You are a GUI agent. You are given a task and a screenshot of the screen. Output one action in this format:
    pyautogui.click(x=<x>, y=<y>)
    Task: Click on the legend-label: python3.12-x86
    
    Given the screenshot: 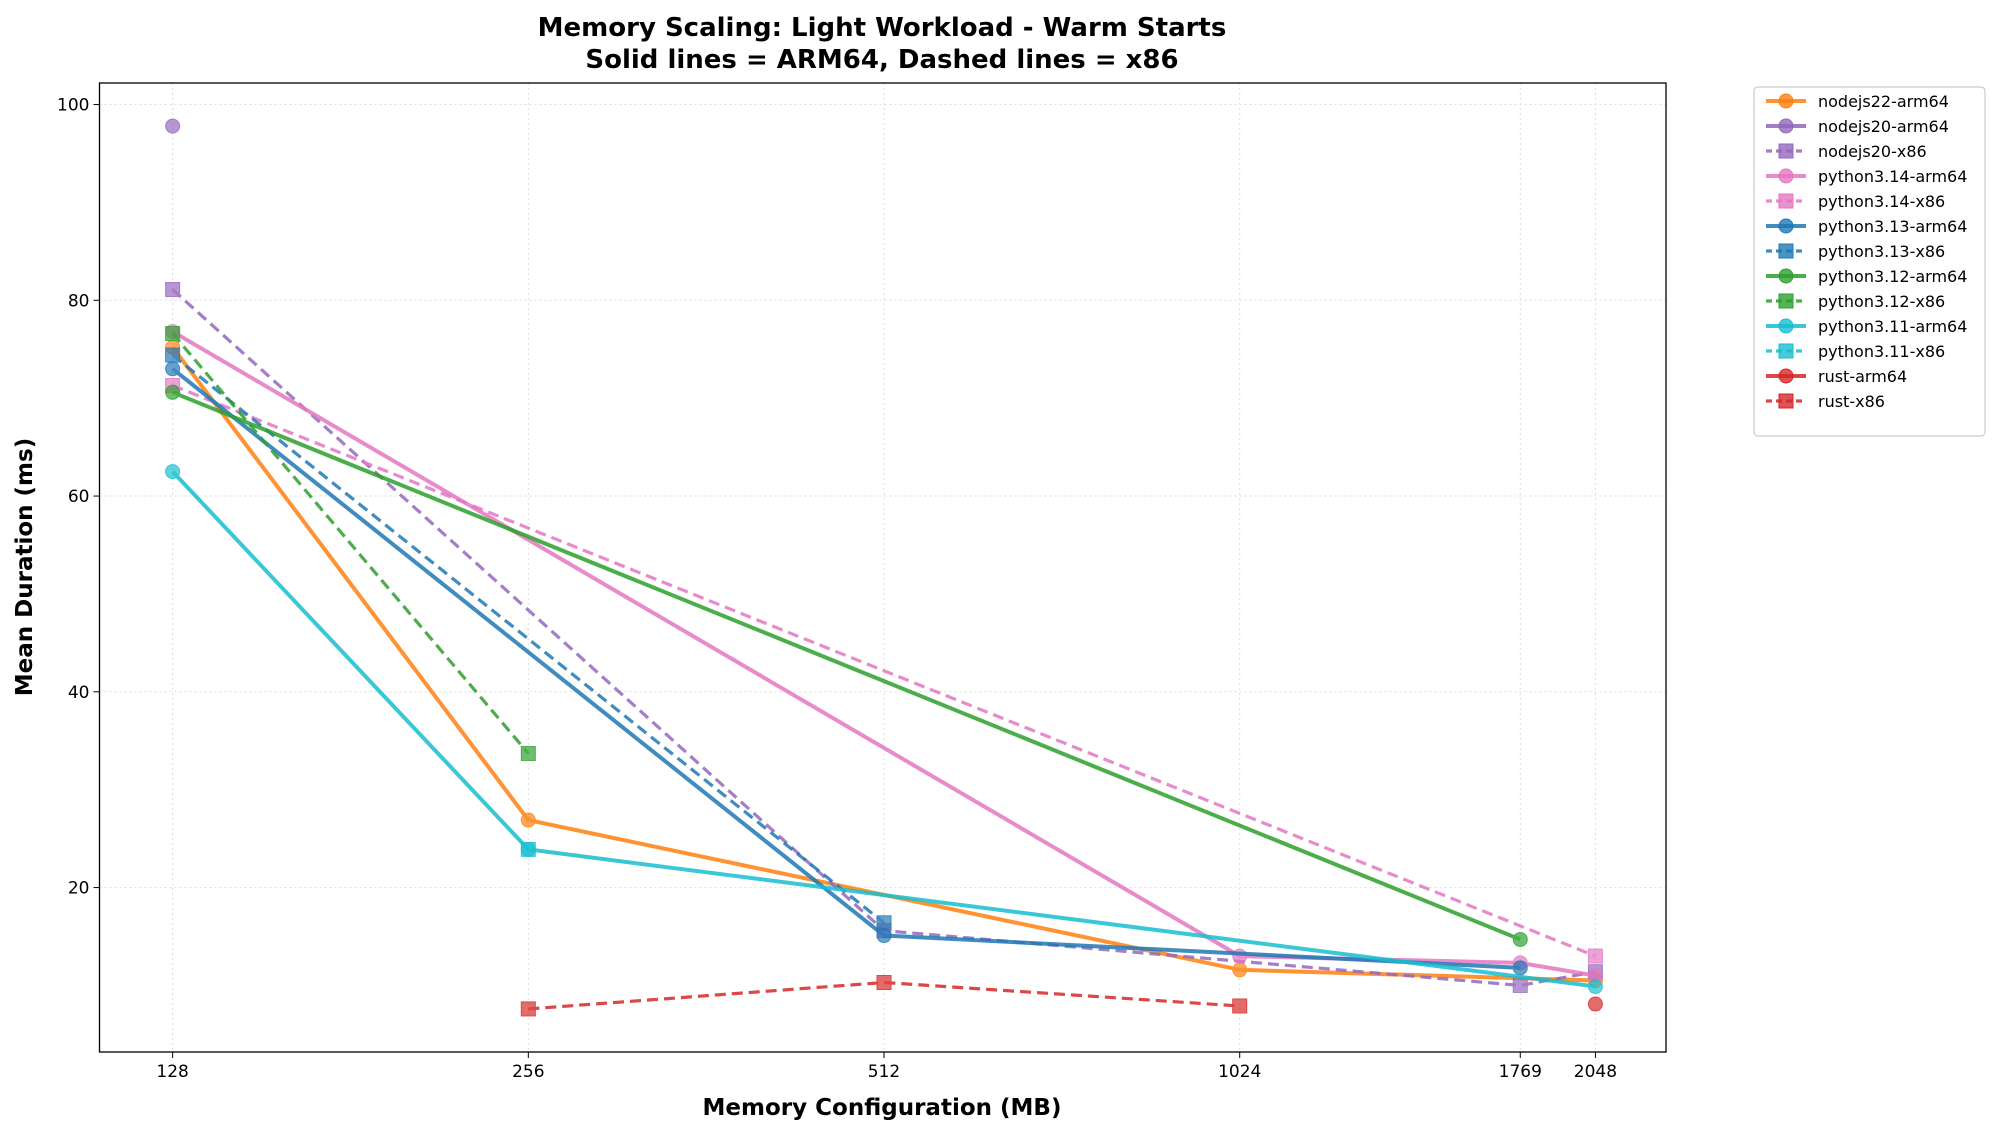 What is the action you would take?
    pyautogui.click(x=1881, y=301)
    